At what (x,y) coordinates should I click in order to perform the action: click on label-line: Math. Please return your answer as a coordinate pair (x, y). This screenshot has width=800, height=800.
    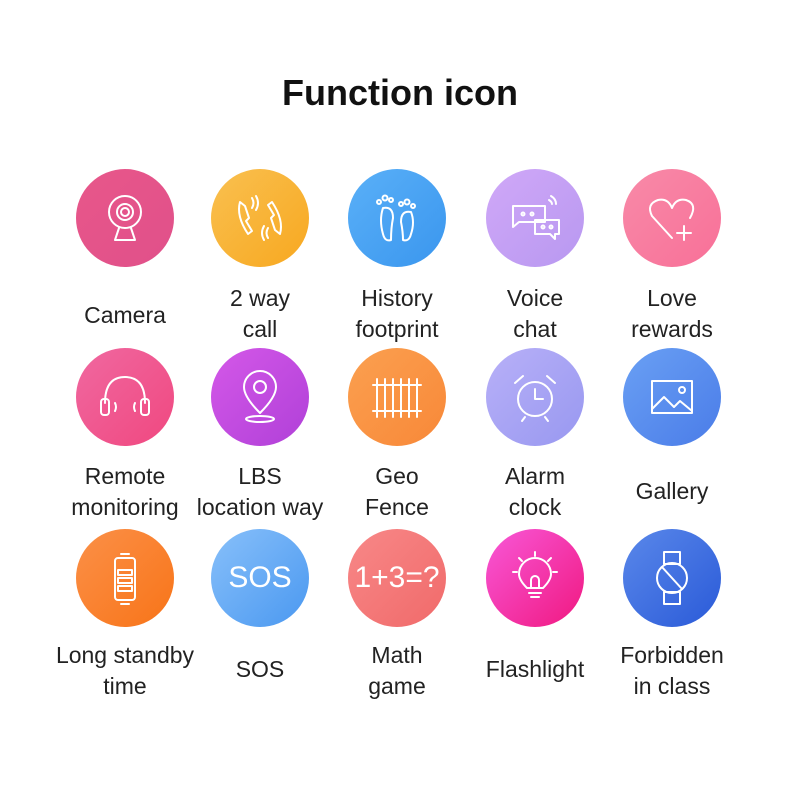
    Looking at the image, I should click on (397, 655).